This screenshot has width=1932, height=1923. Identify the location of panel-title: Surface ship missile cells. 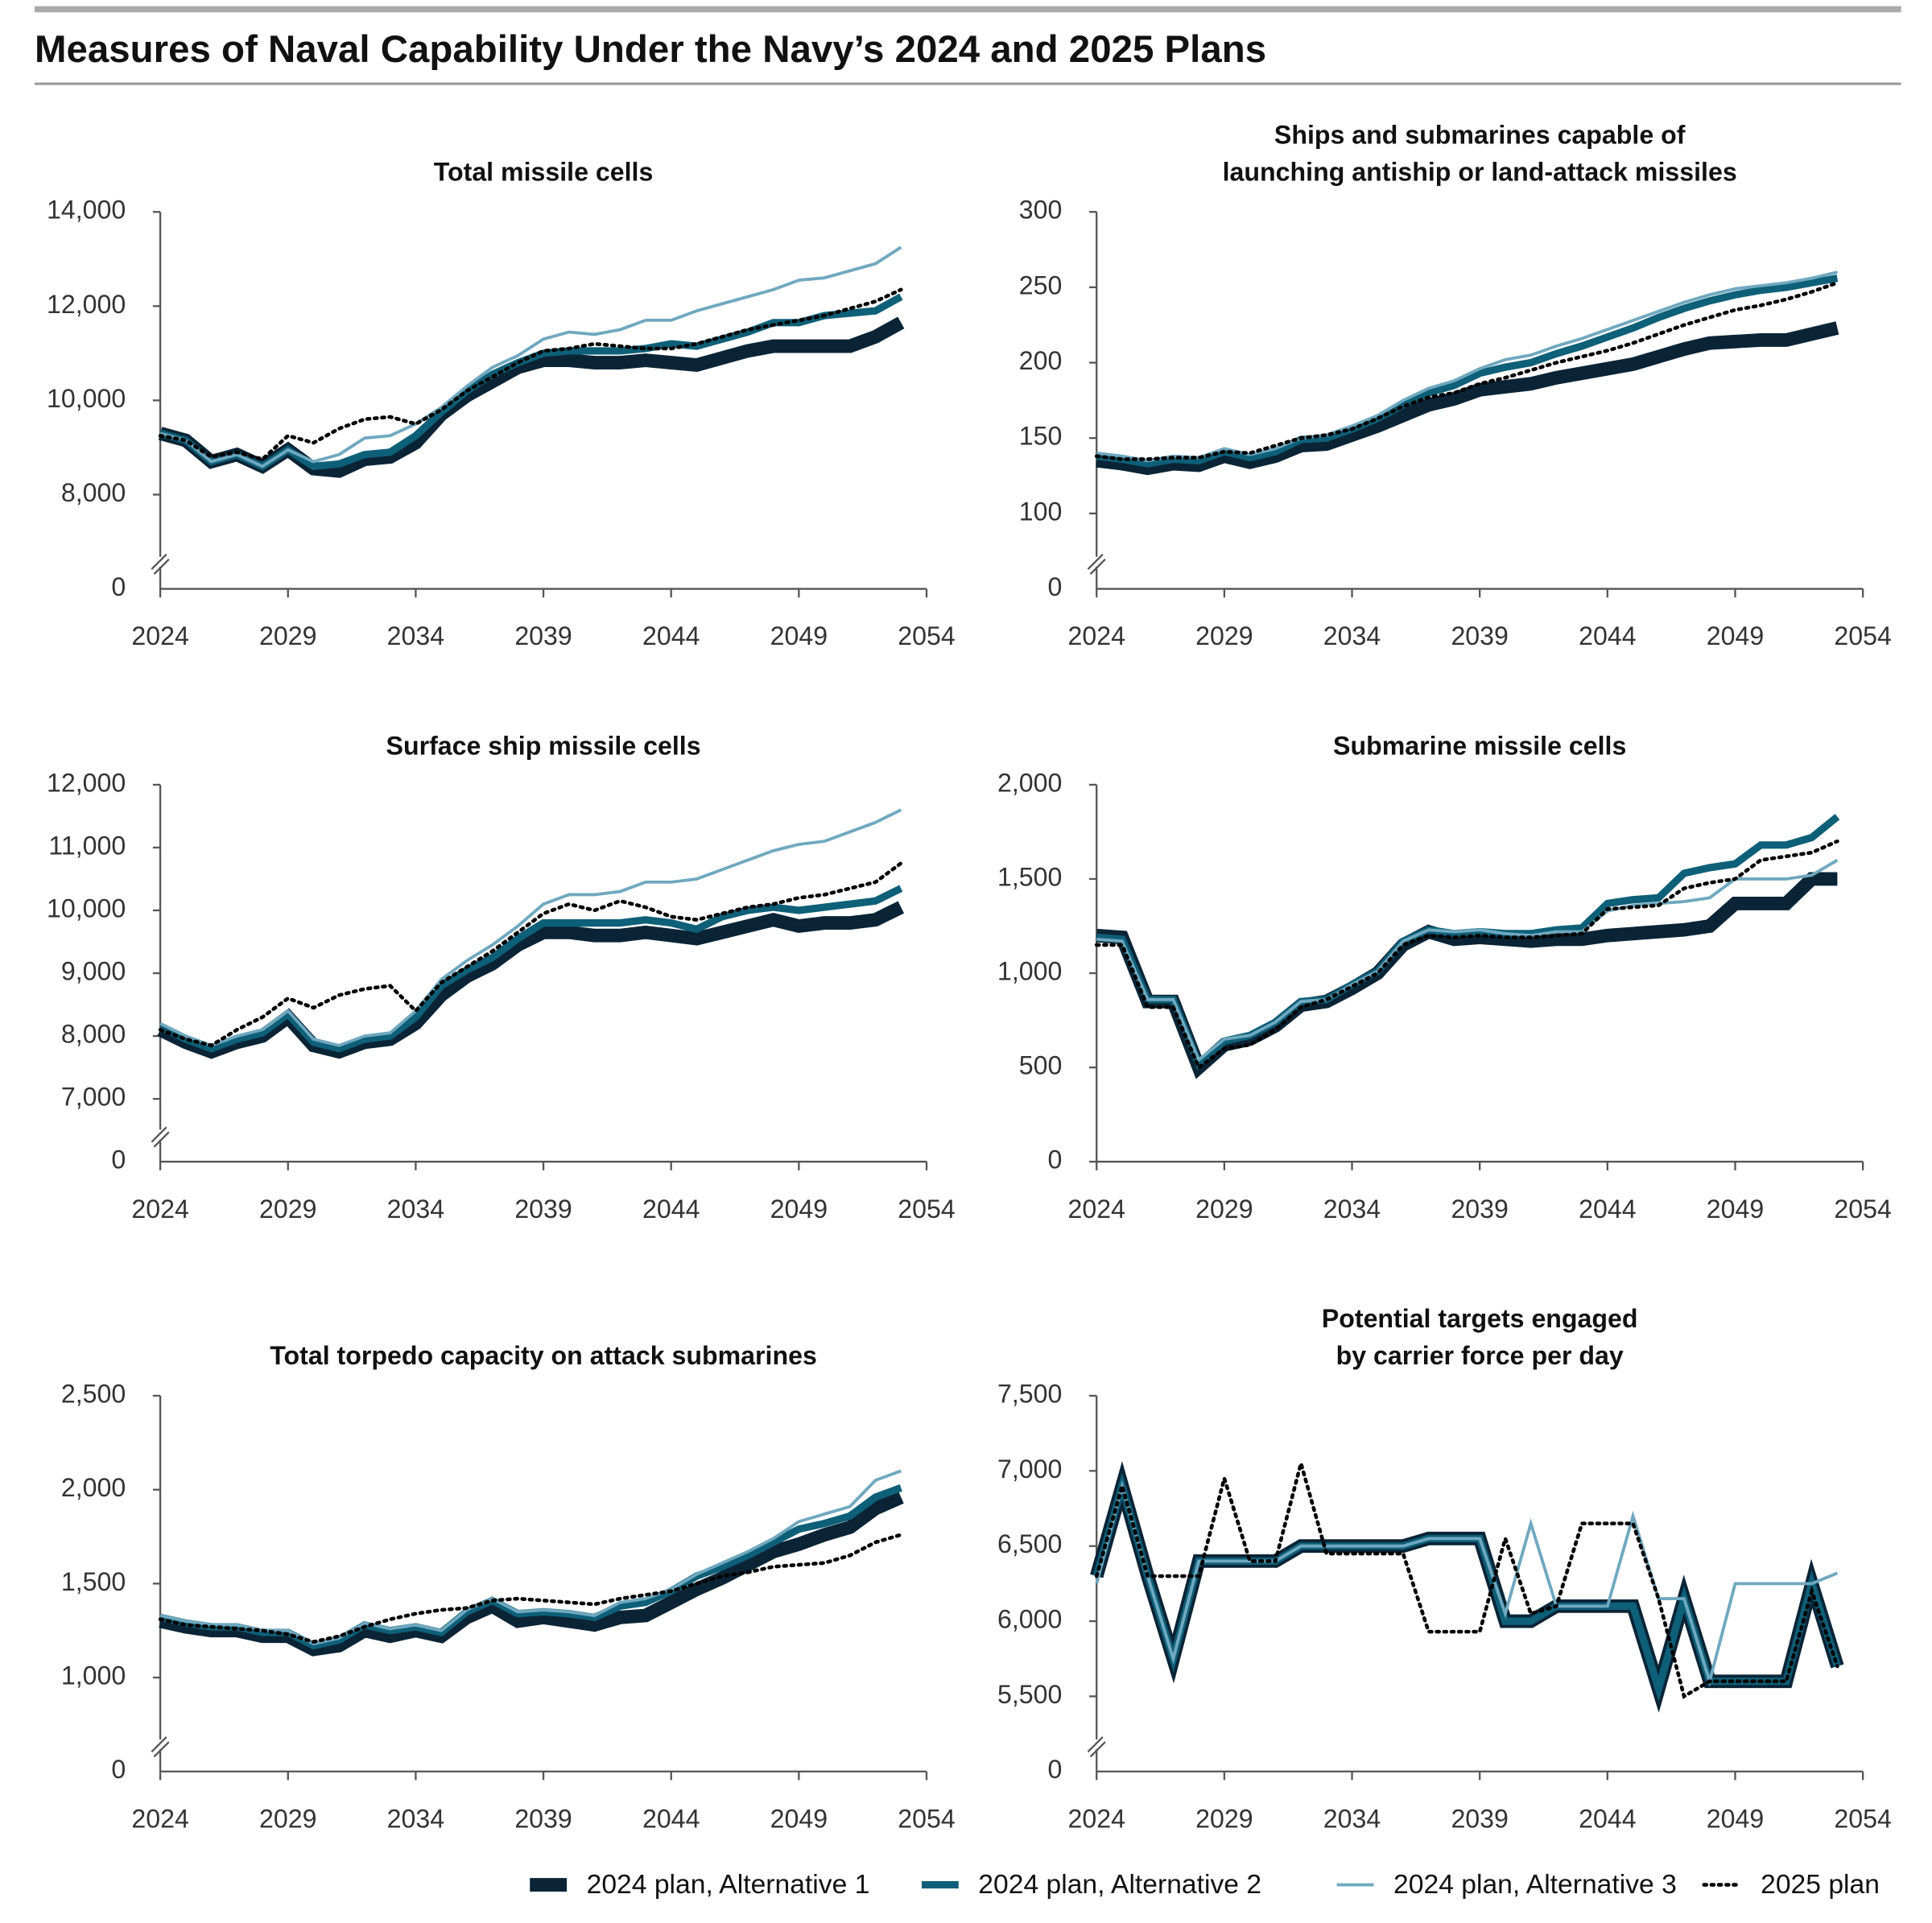
(543, 746).